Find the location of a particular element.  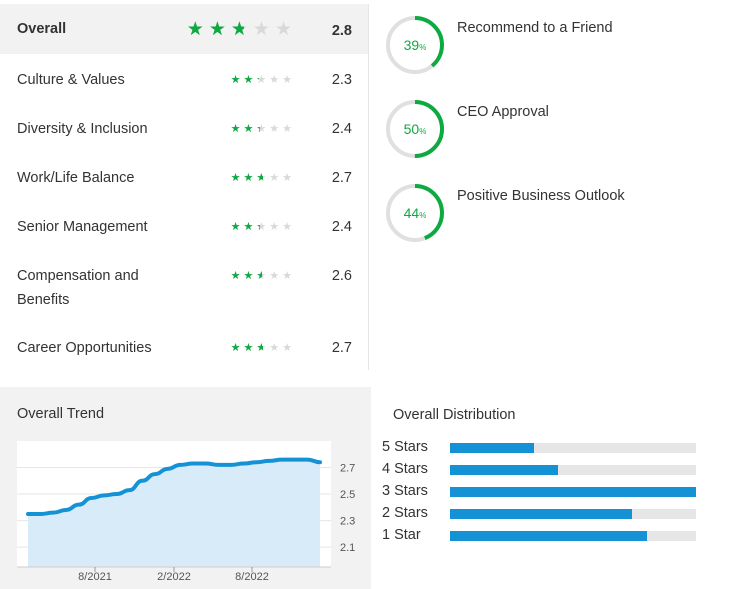

trend-area is located at coordinates (174, 513).